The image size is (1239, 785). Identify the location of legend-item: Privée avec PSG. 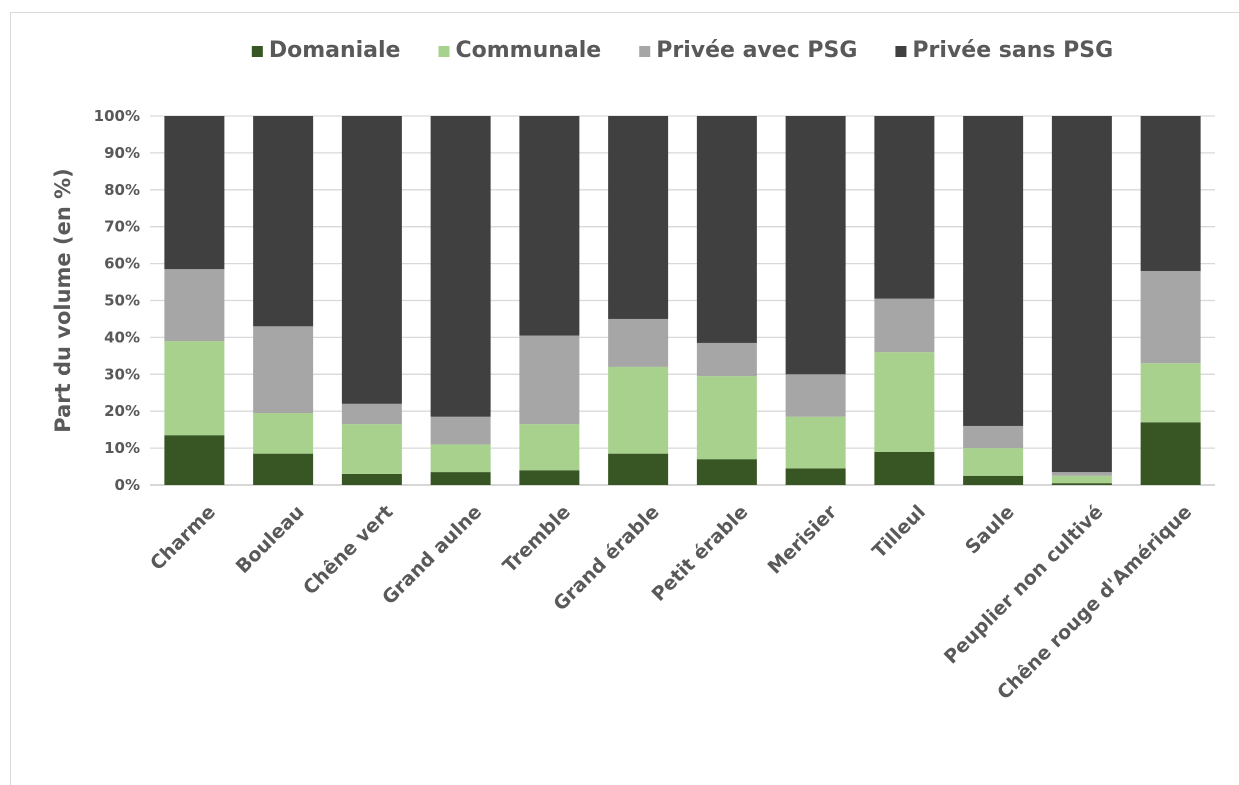
(748, 50).